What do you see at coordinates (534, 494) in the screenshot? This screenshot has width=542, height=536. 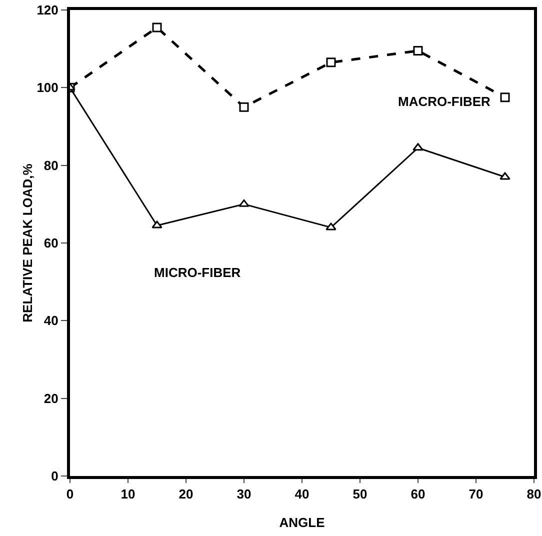 I see `x-tick-label: 80` at bounding box center [534, 494].